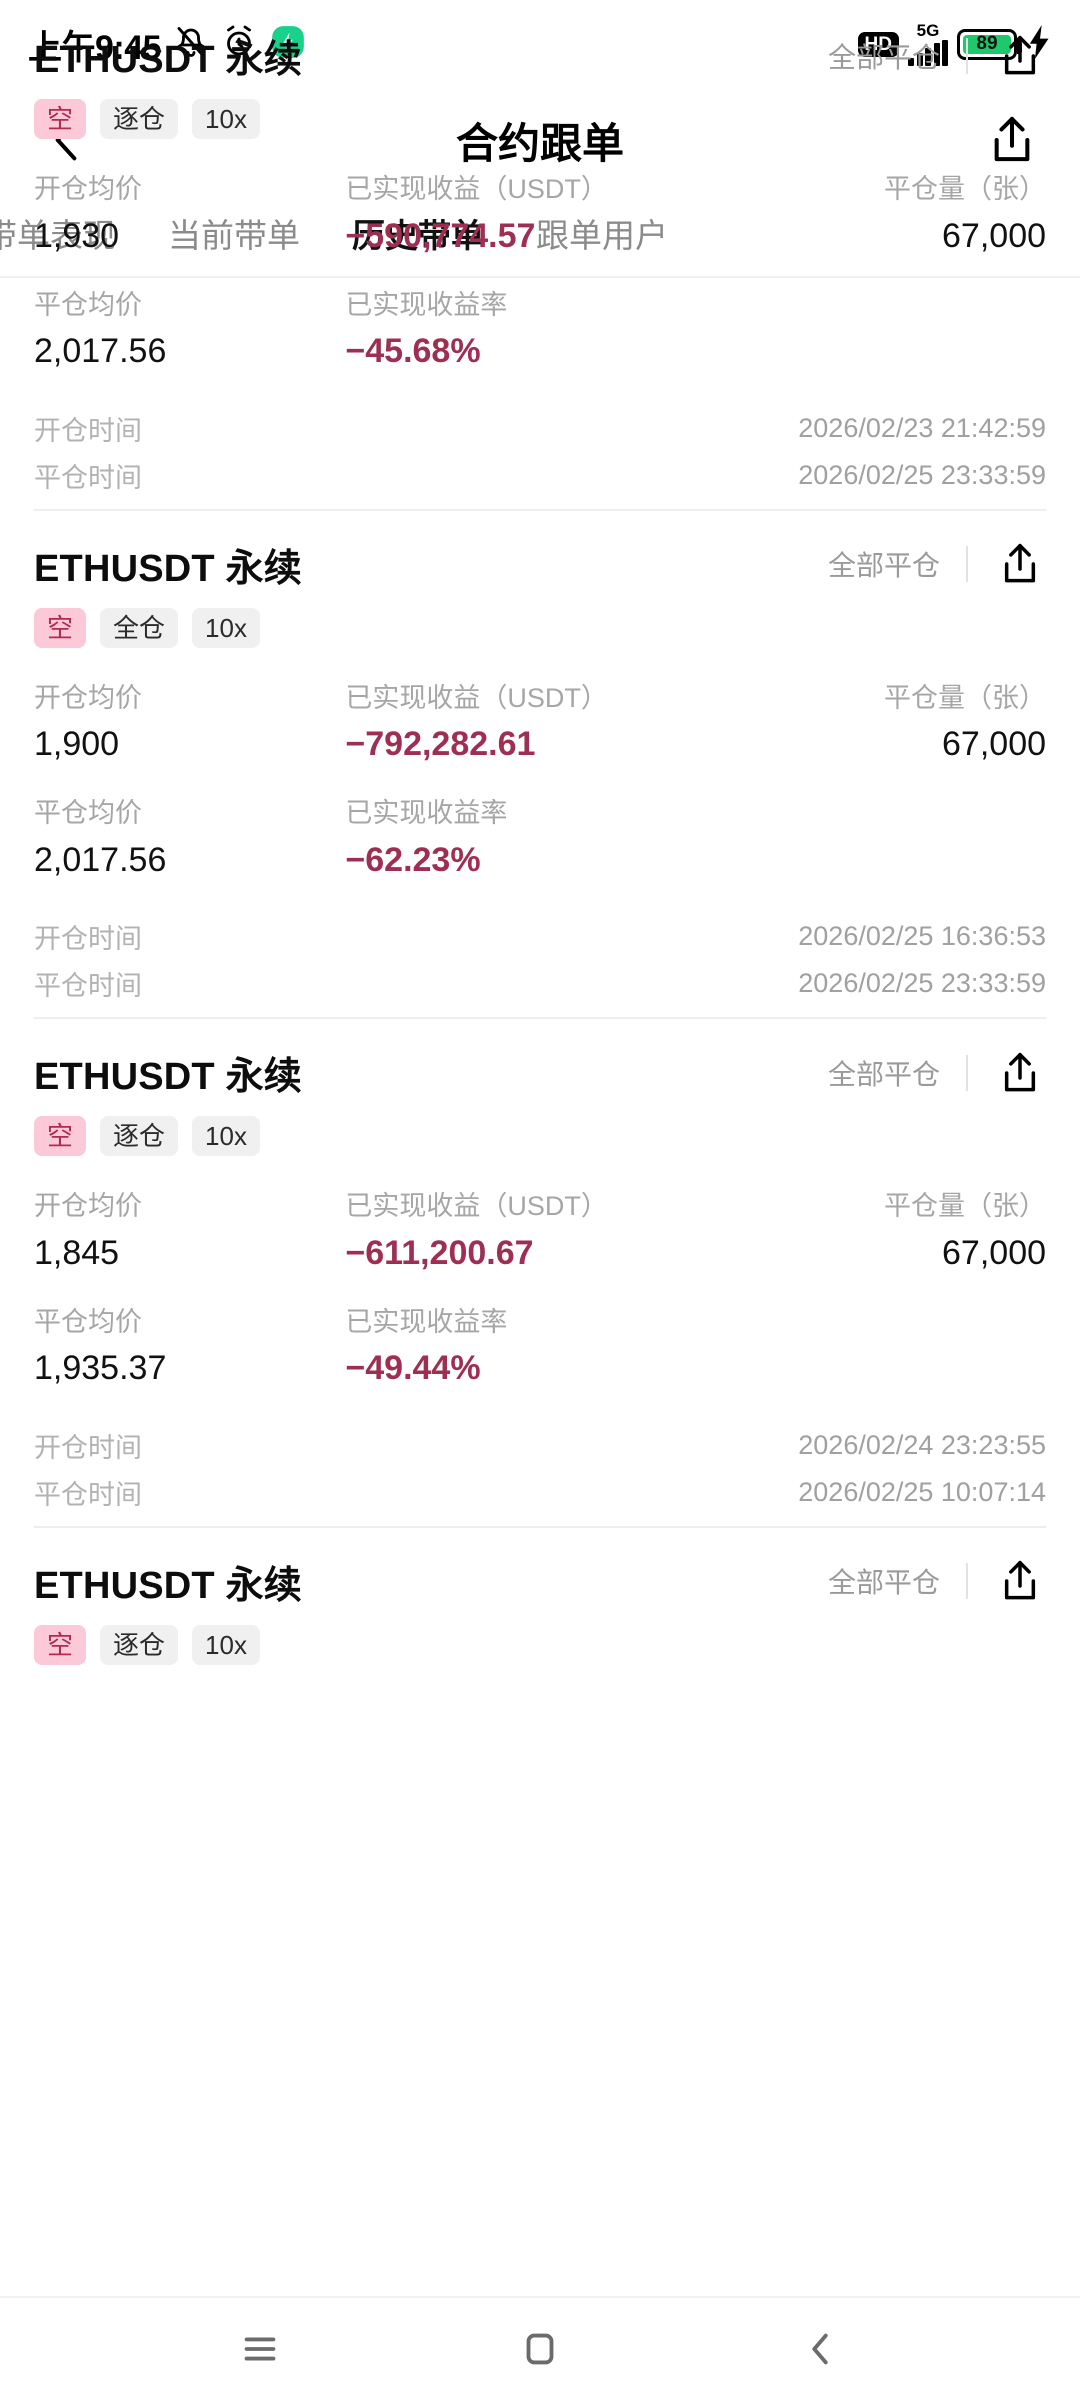 The height and width of the screenshot is (2400, 1080). I want to click on signal-icon: 5G, so click(928, 44).